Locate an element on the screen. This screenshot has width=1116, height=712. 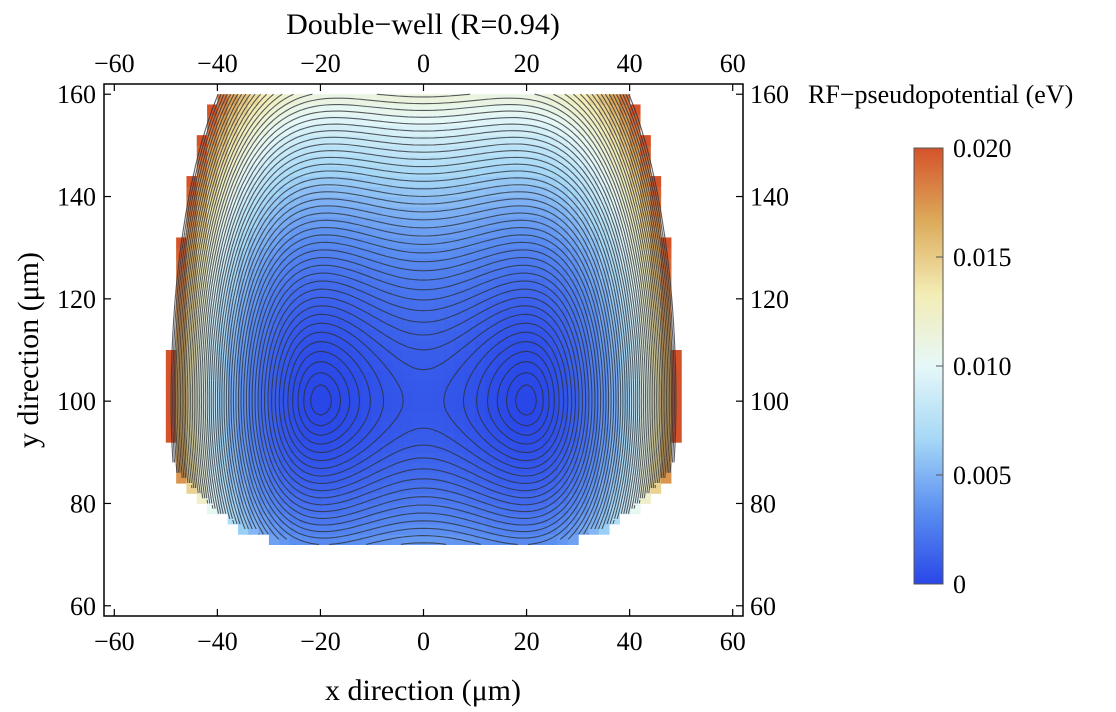
x-tick-label-top: 20 is located at coordinates (527, 63).